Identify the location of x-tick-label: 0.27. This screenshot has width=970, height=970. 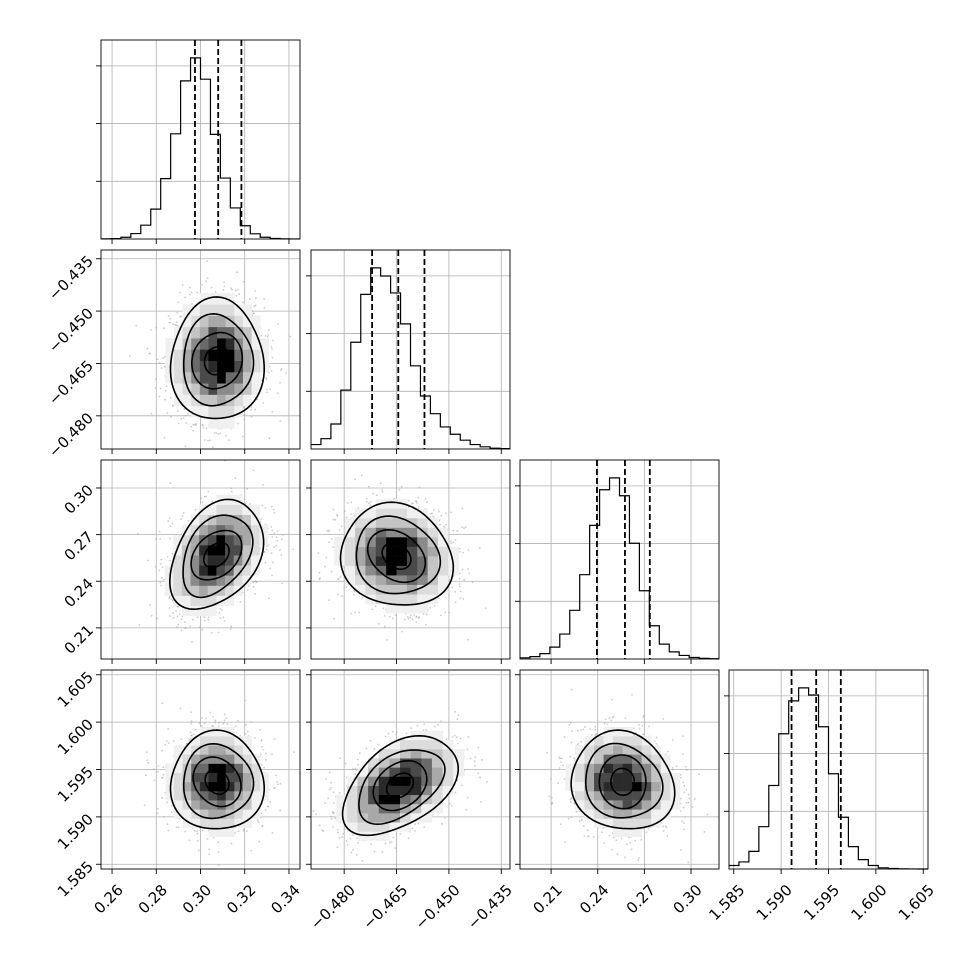
(641, 899).